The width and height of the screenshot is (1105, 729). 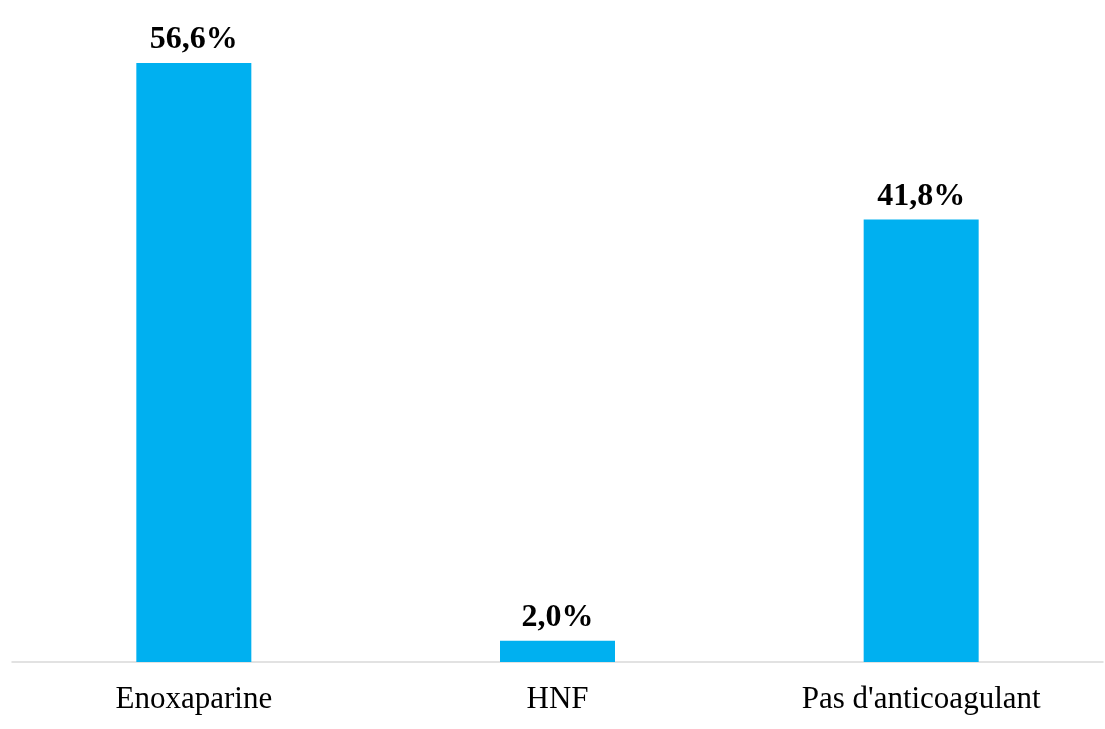 What do you see at coordinates (921, 697) in the screenshot?
I see `x-tick-label: Pas d'anticoagulant` at bounding box center [921, 697].